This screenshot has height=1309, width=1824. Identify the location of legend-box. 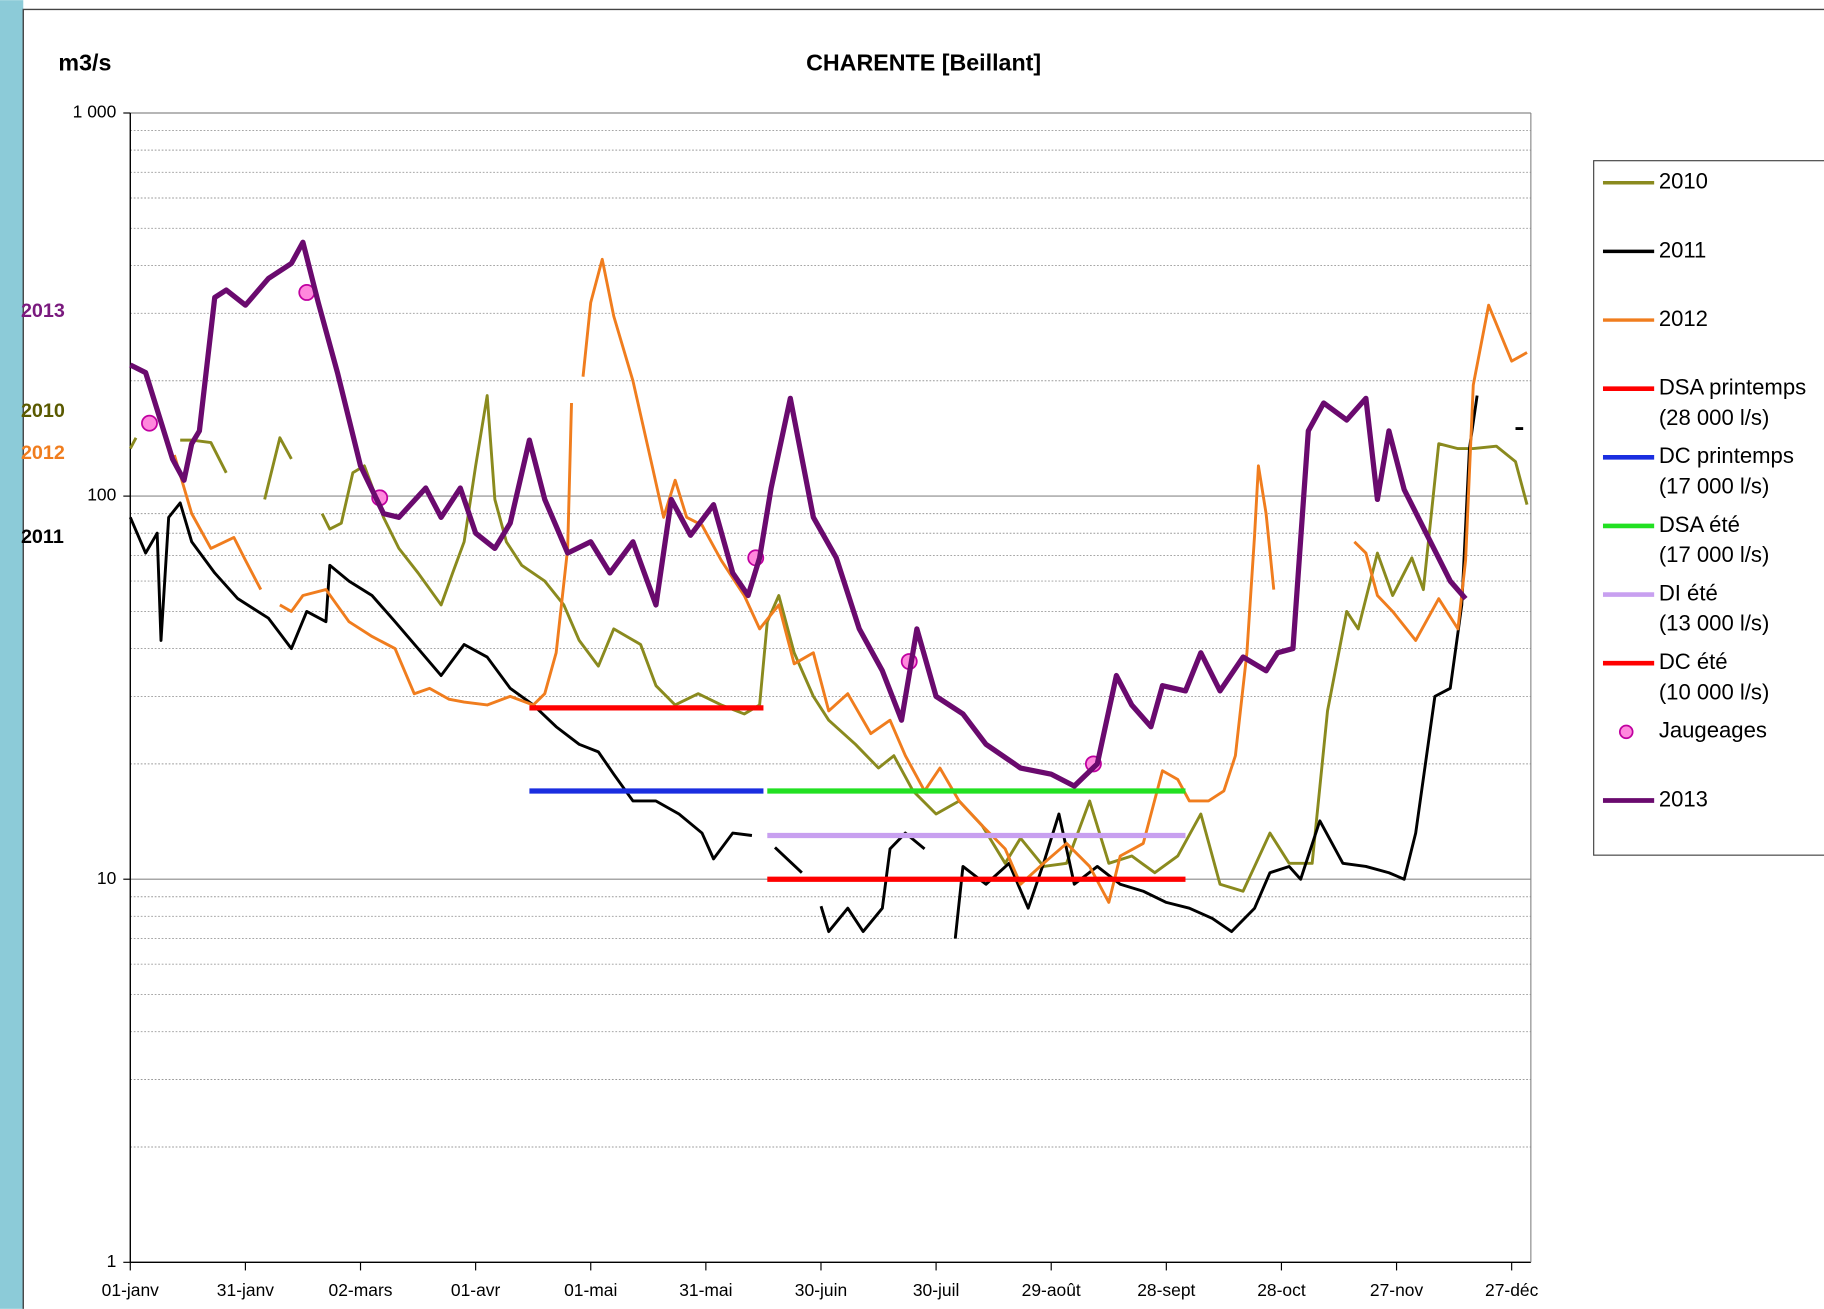
(1708, 508).